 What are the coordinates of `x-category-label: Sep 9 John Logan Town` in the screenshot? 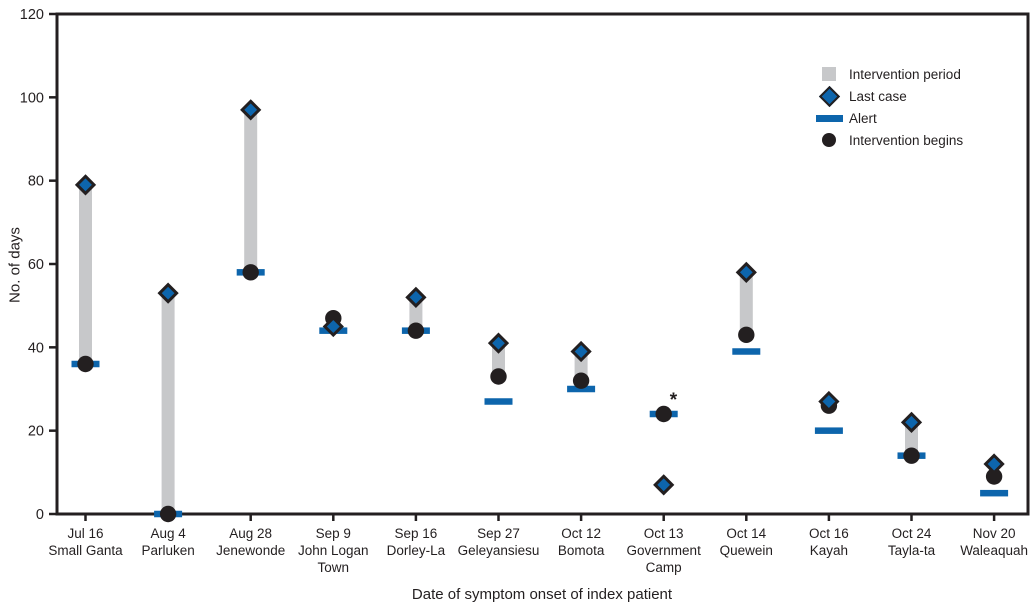 It's located at (333, 550).